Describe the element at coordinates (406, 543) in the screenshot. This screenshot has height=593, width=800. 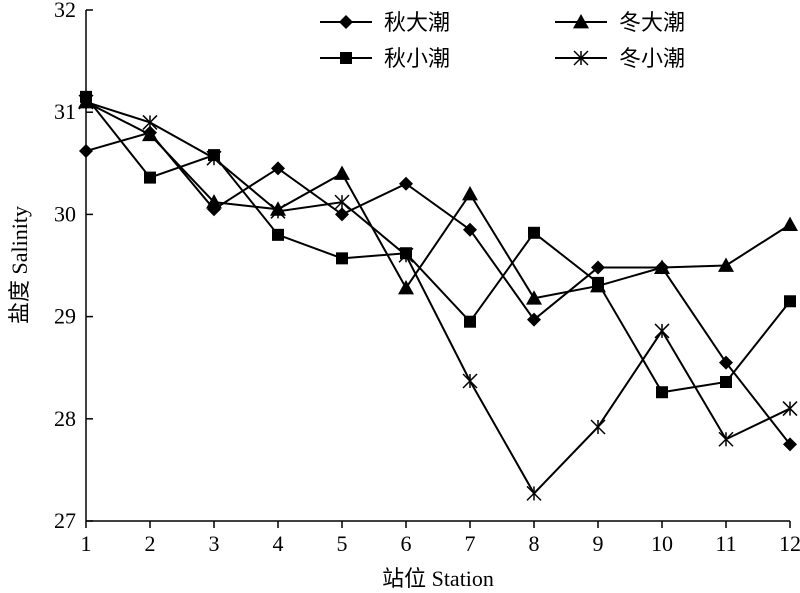
I see `x-tick-label: 6` at that location.